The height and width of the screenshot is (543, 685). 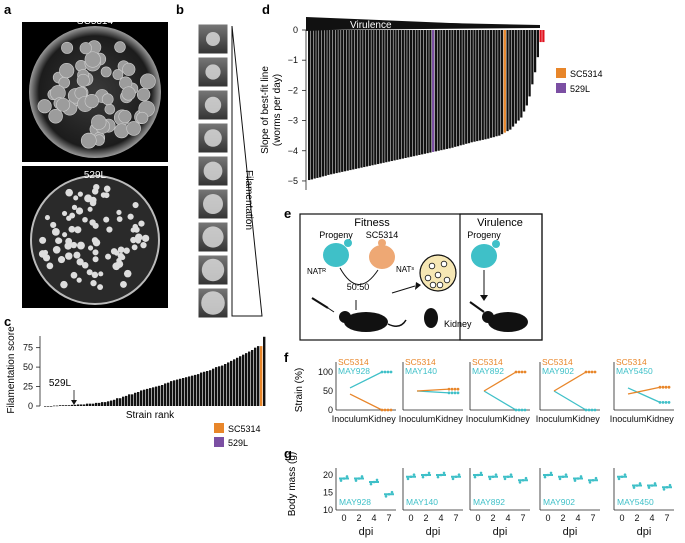 I want to click on d-legend-529l: 529L, so click(x=580, y=89).